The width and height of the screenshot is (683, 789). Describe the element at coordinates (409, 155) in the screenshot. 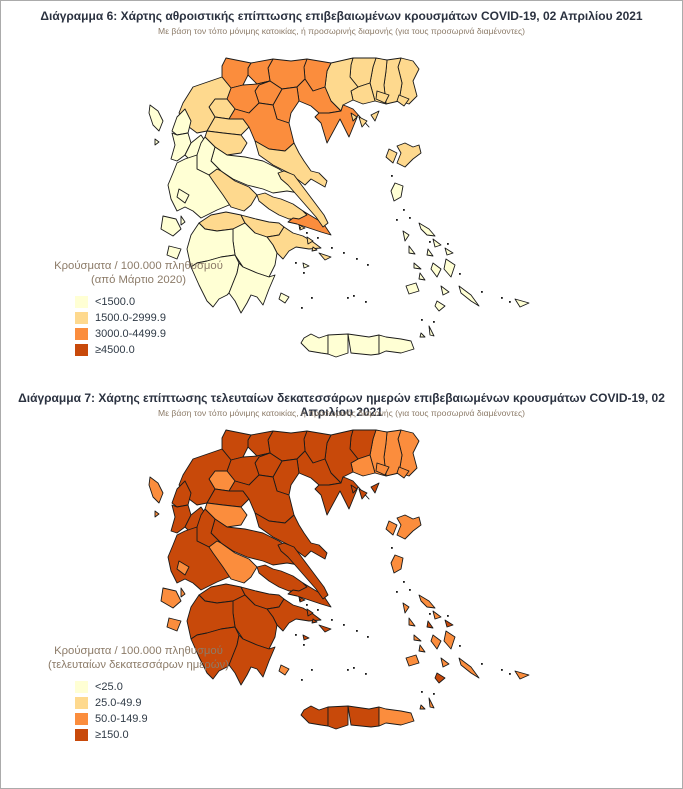

I see `region-lesbos` at that location.